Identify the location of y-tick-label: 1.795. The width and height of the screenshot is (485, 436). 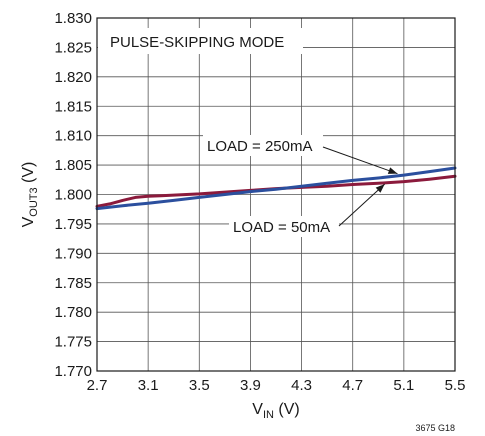
(73, 224).